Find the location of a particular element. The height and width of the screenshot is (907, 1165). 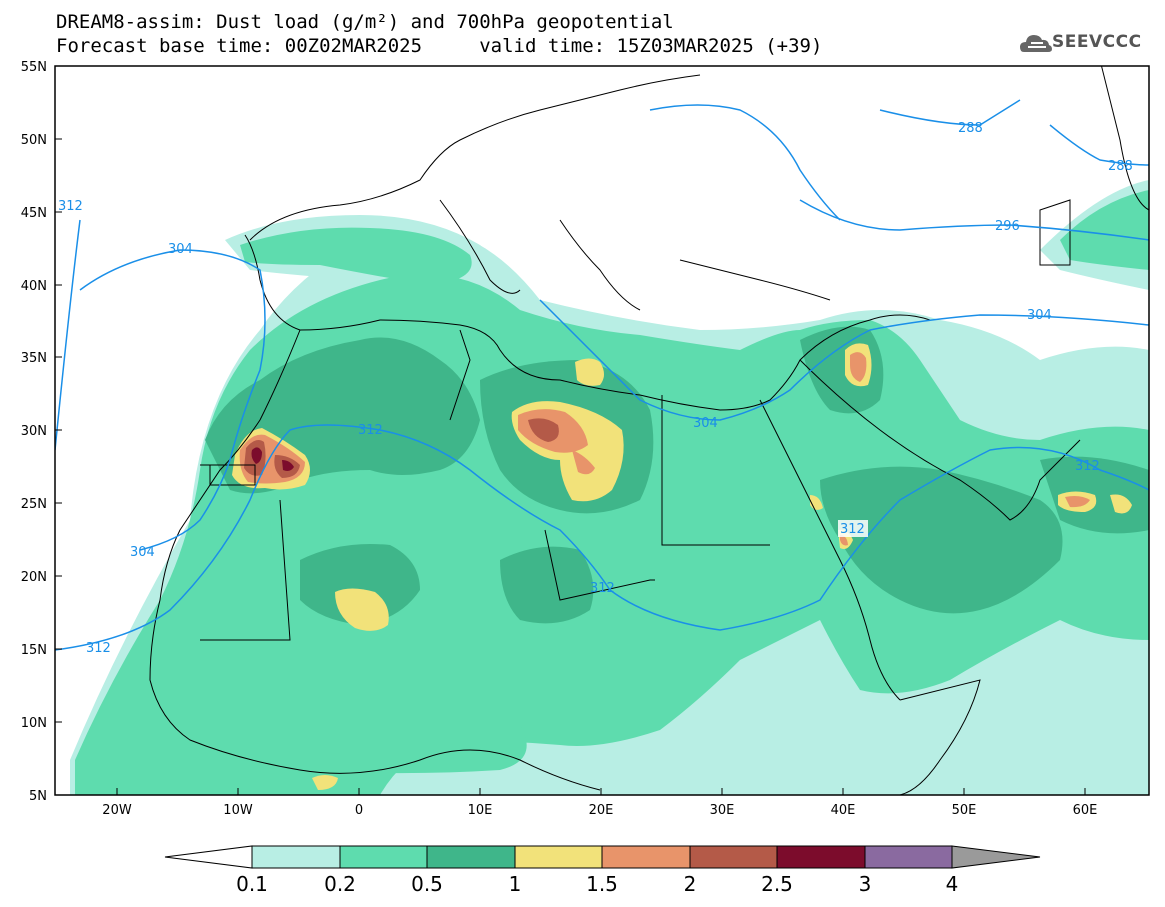

colorbar-arrow-low is located at coordinates (208, 857).